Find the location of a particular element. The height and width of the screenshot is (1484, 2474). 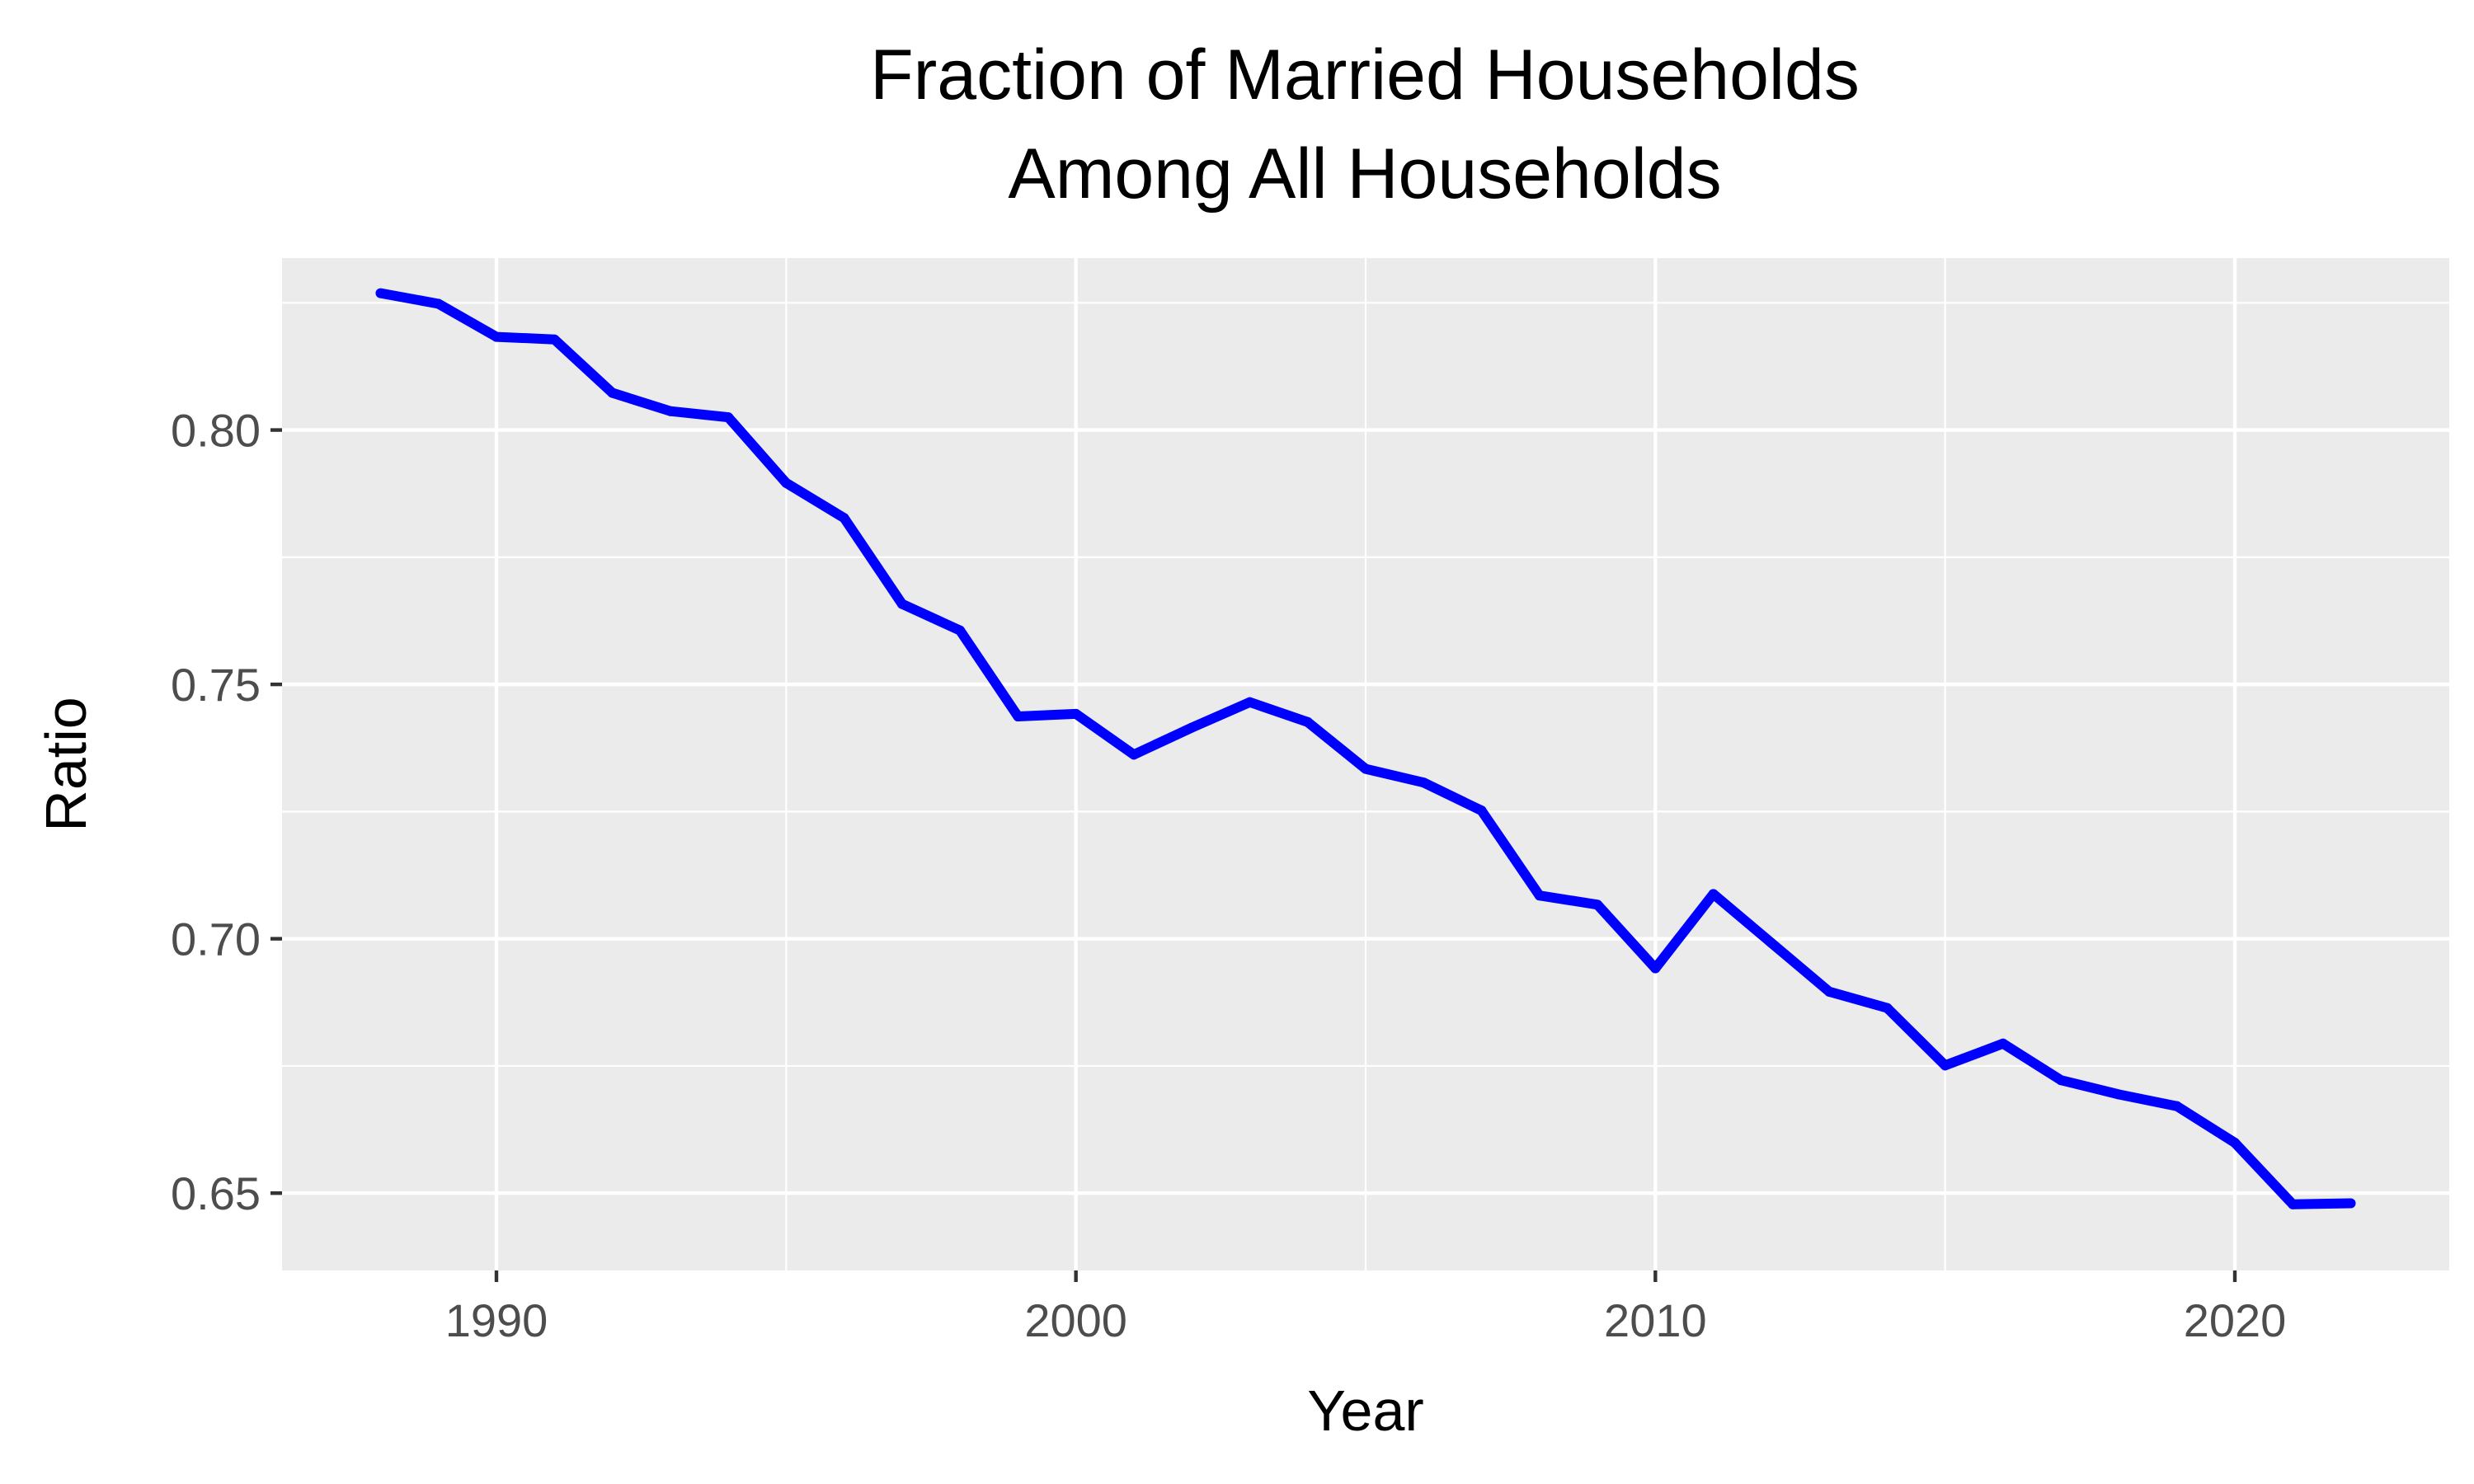

data-point-2014 is located at coordinates (1887, 1008).